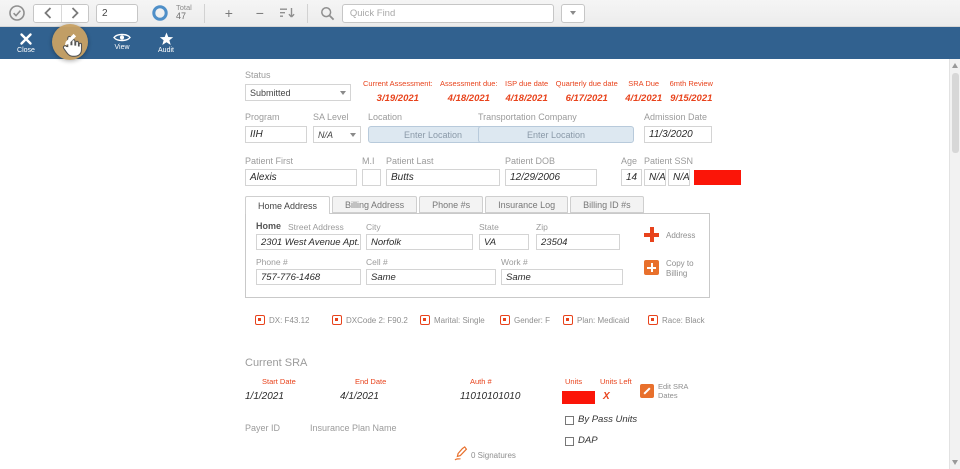 This screenshot has height=469, width=960. Describe the element at coordinates (370, 320) in the screenshot. I see `dxcode2-badge: DXCode 2: F90.2` at that location.